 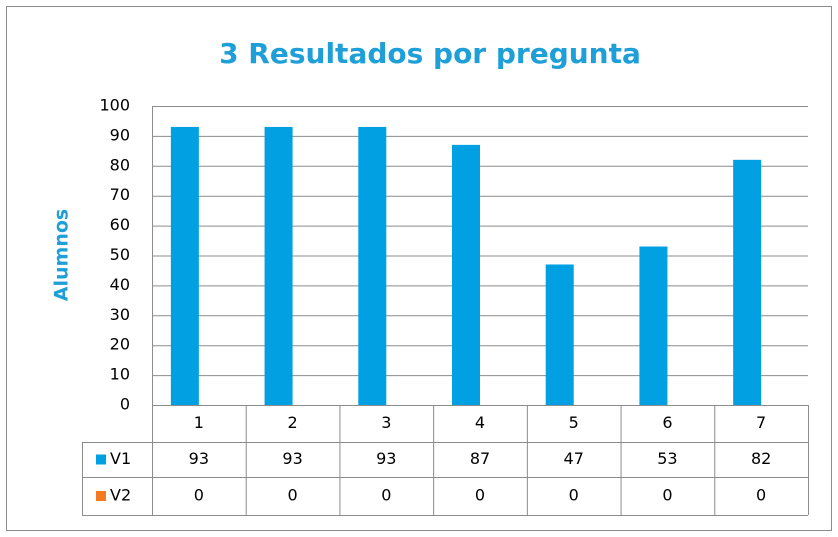 I want to click on y-tick-label: 10, so click(x=120, y=374).